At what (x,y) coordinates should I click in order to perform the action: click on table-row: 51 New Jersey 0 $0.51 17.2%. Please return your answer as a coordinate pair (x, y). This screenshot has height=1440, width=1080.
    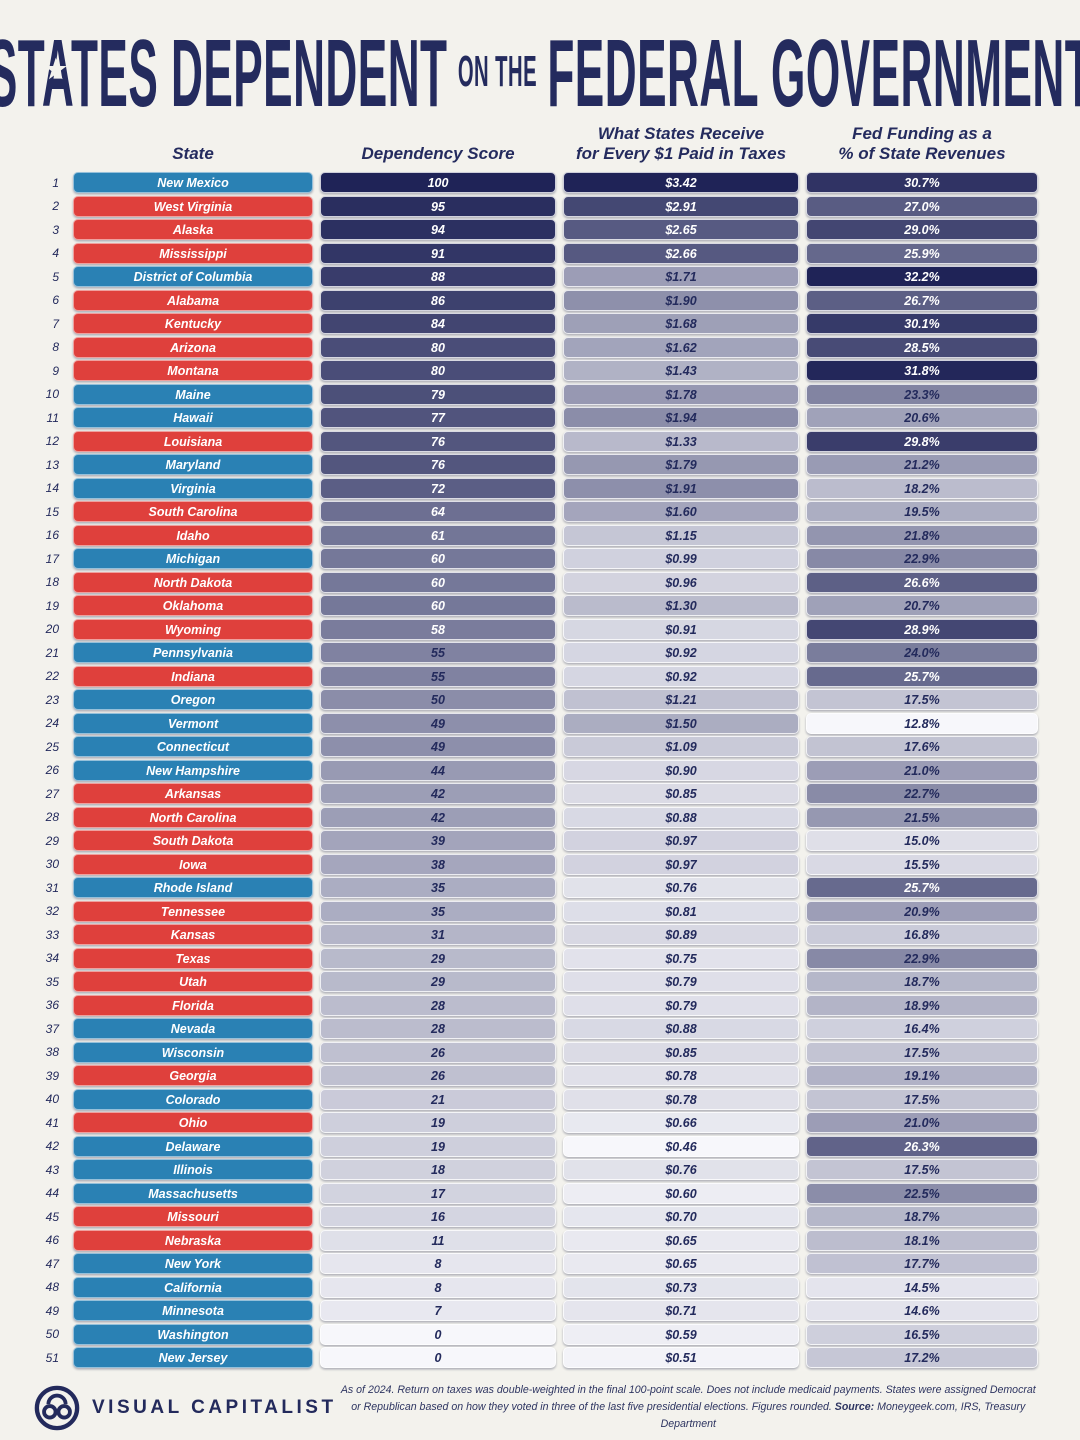
    Looking at the image, I should click on (540, 1357).